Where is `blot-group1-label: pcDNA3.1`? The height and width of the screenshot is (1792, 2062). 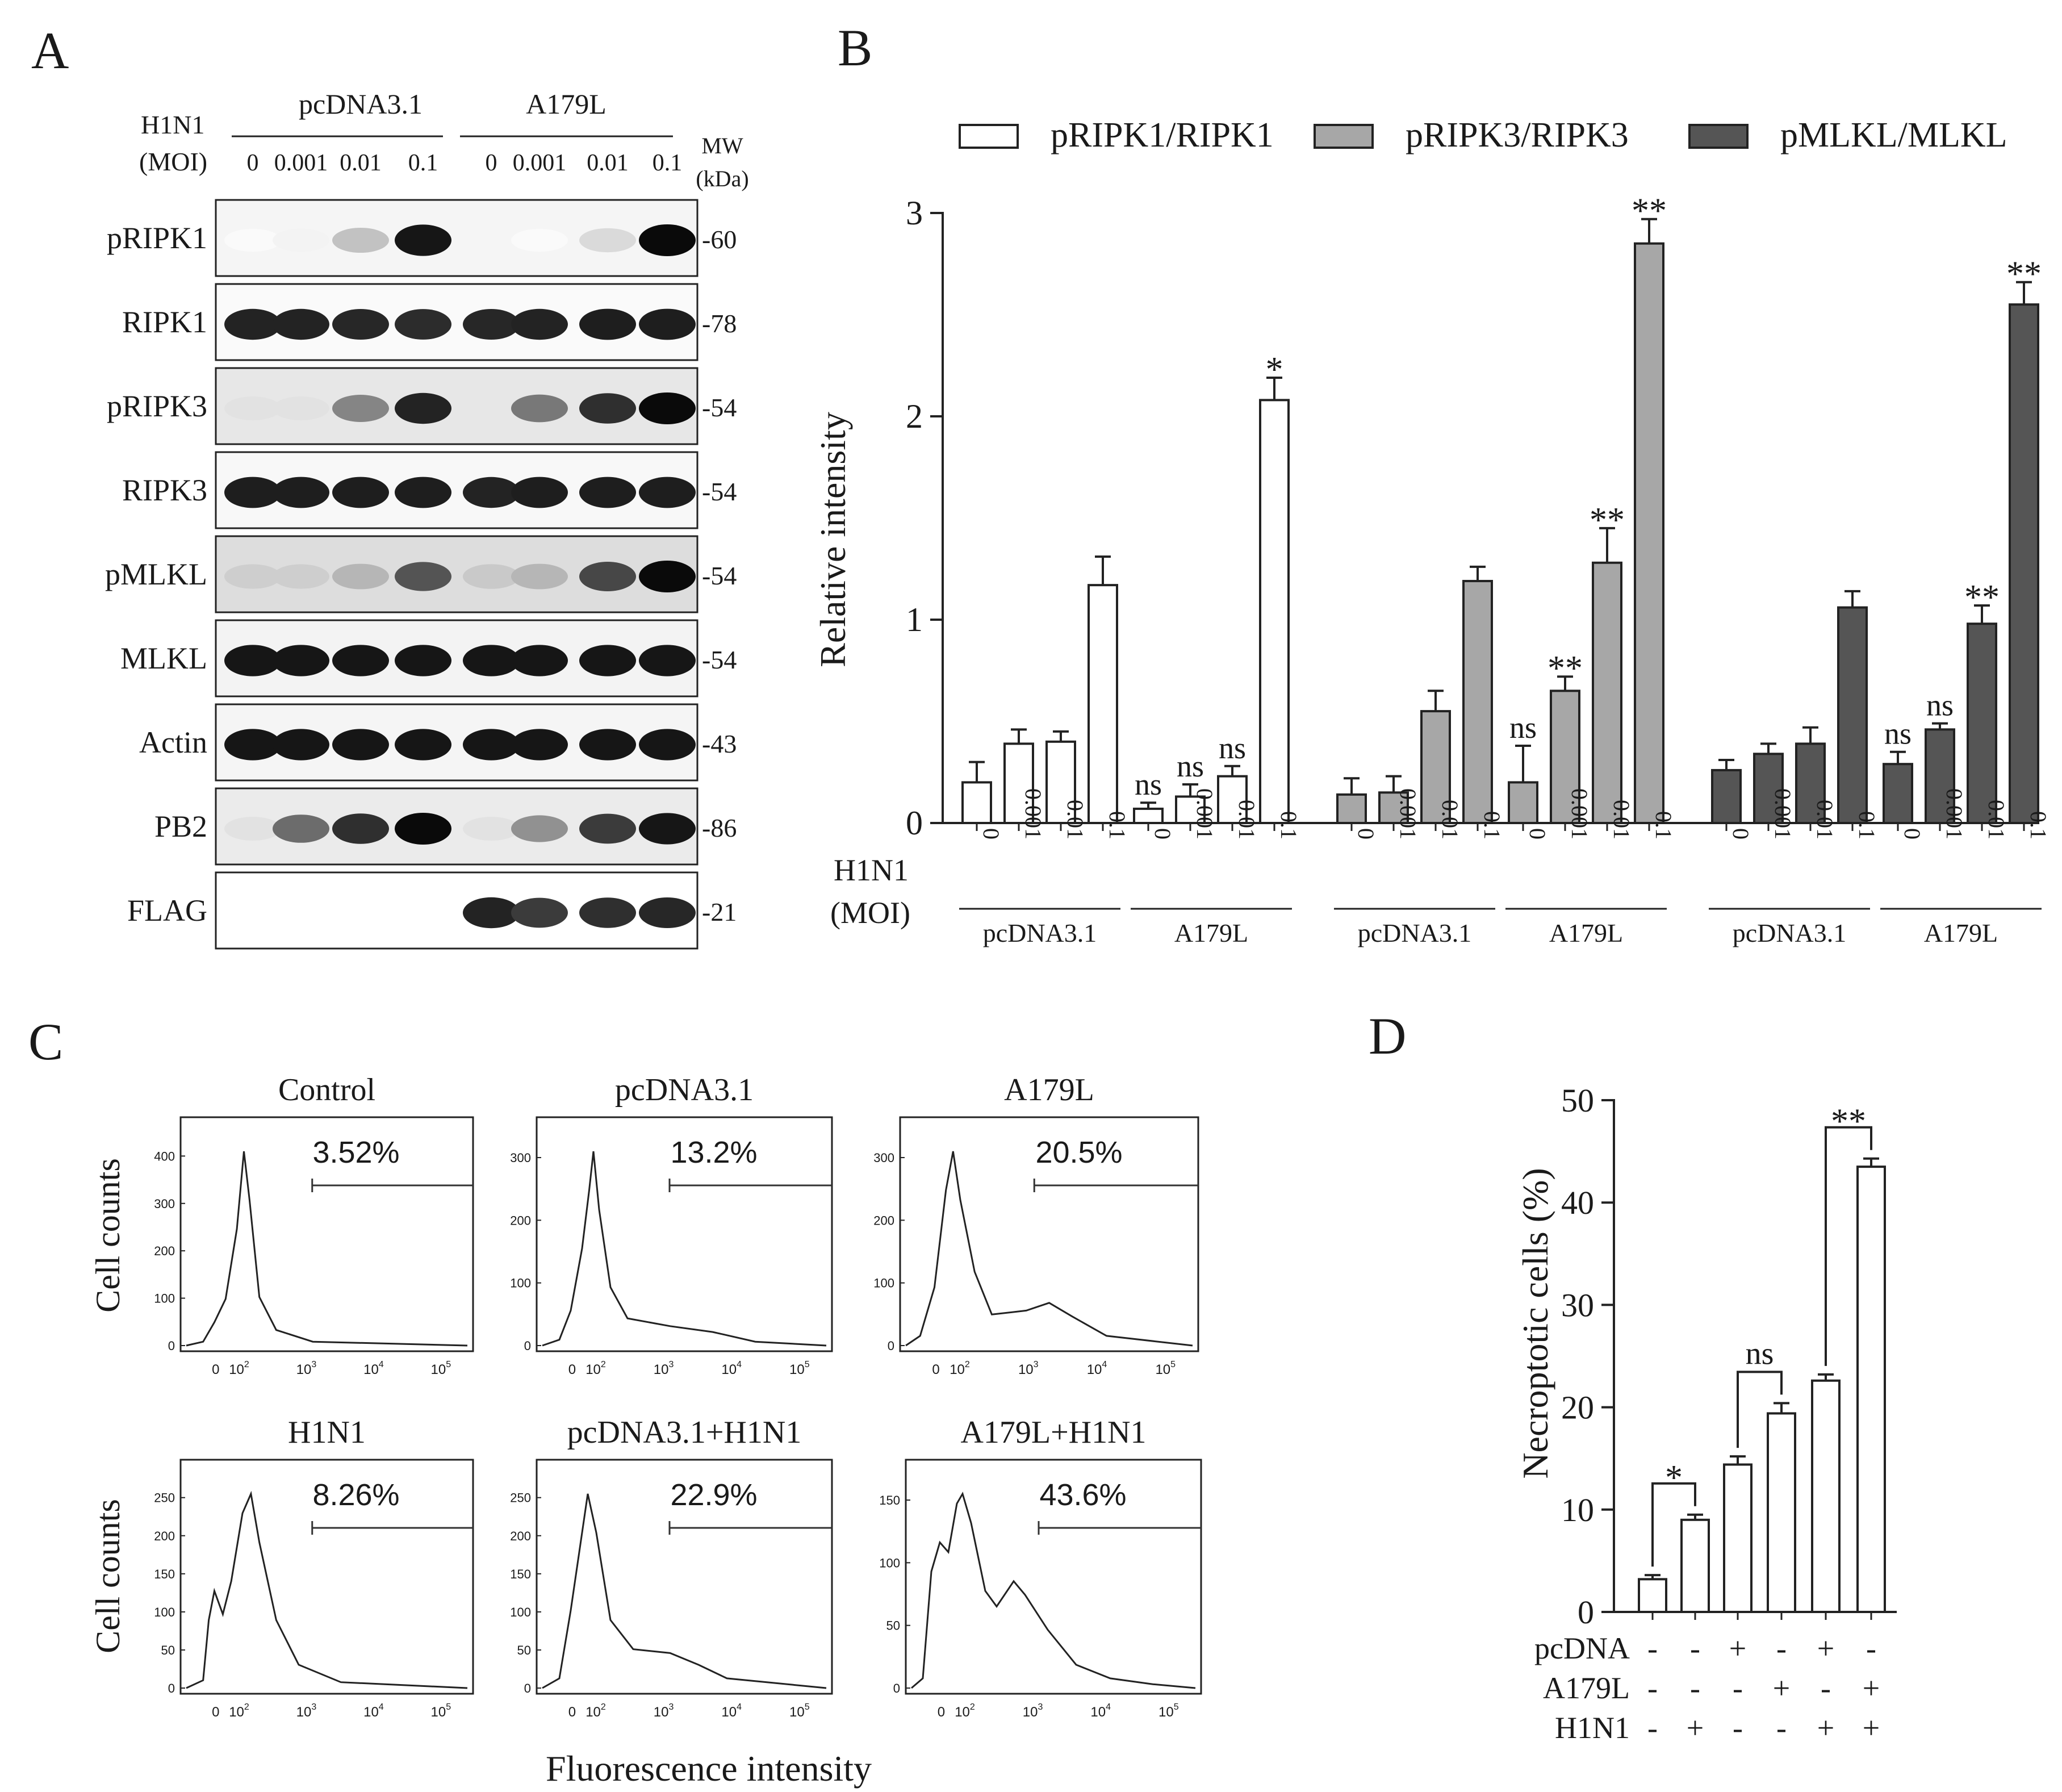
blot-group1-label: pcDNA3.1 is located at coordinates (361, 104).